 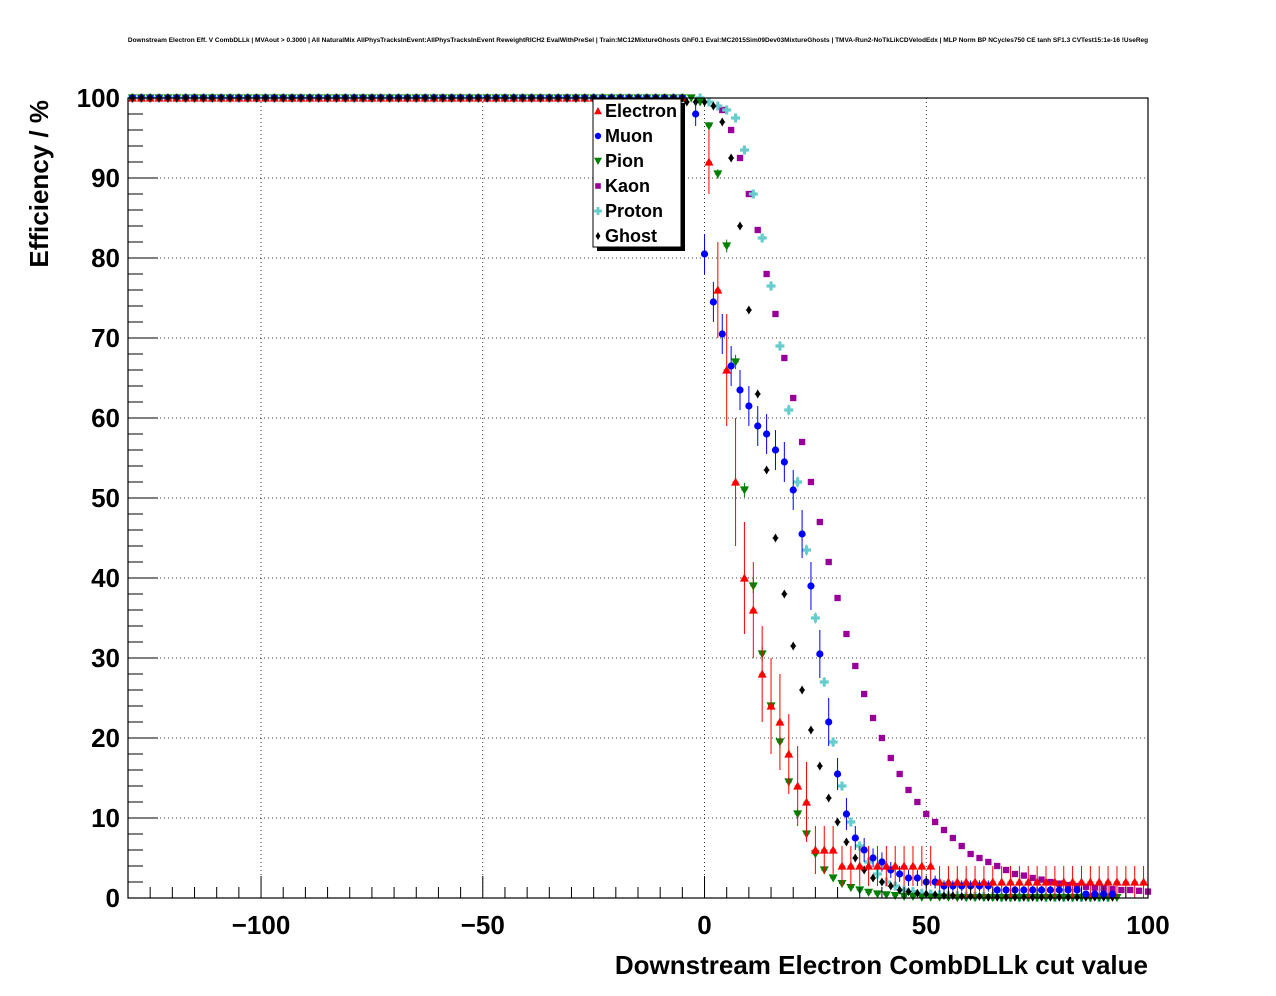 I want to click on x-tick-label: 50, so click(x=926, y=925).